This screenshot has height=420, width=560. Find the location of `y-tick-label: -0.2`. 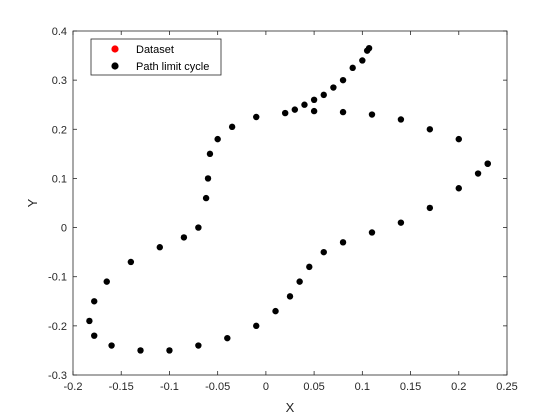

y-tick-label: -0.2 is located at coordinates (57, 327).